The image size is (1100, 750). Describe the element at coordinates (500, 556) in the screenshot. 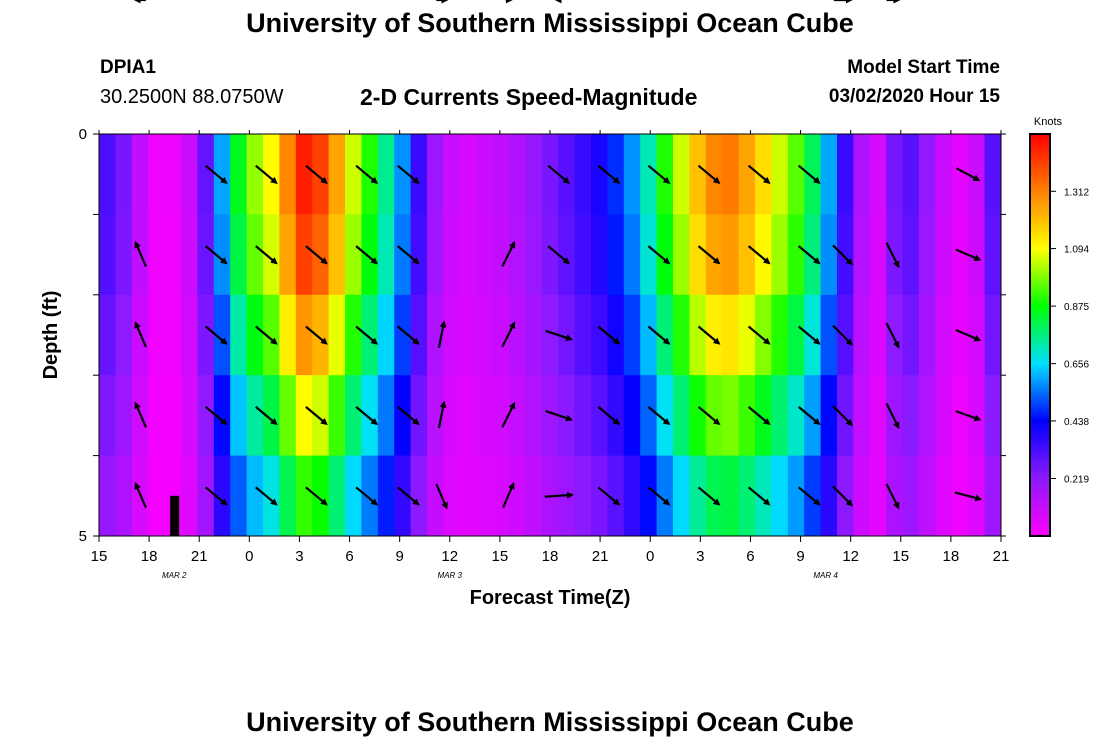

I see `x-tick-label: 15` at that location.